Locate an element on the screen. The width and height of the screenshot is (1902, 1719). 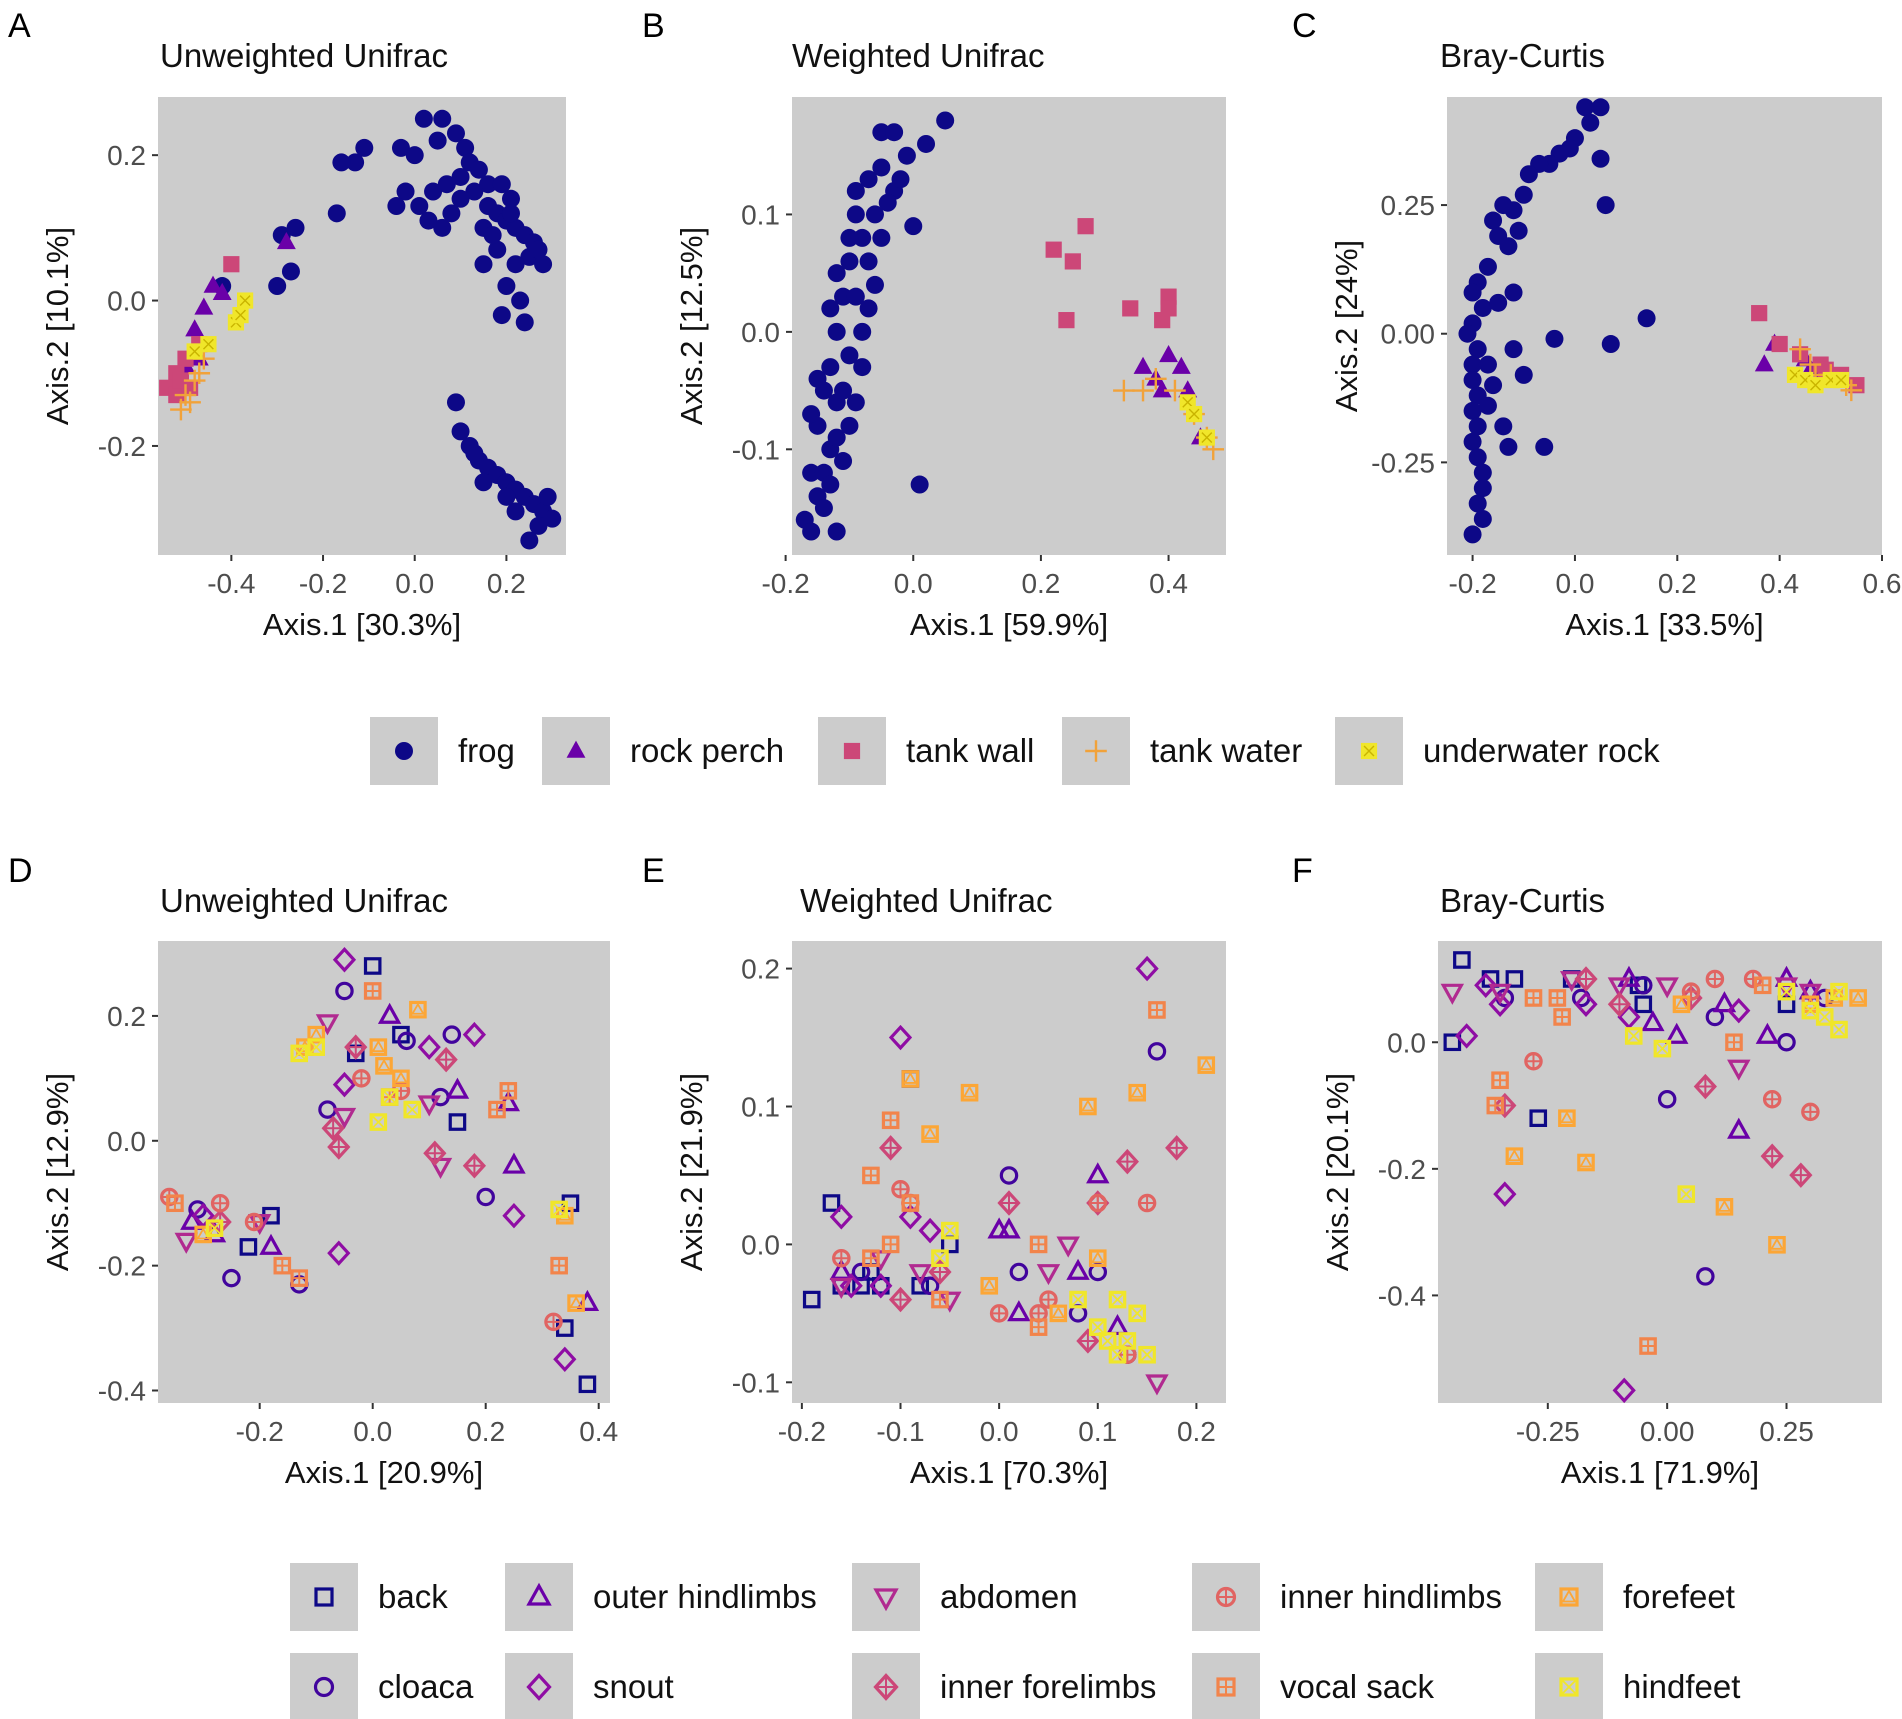
series-underwater-rock is located at coordinates (1818, 380).